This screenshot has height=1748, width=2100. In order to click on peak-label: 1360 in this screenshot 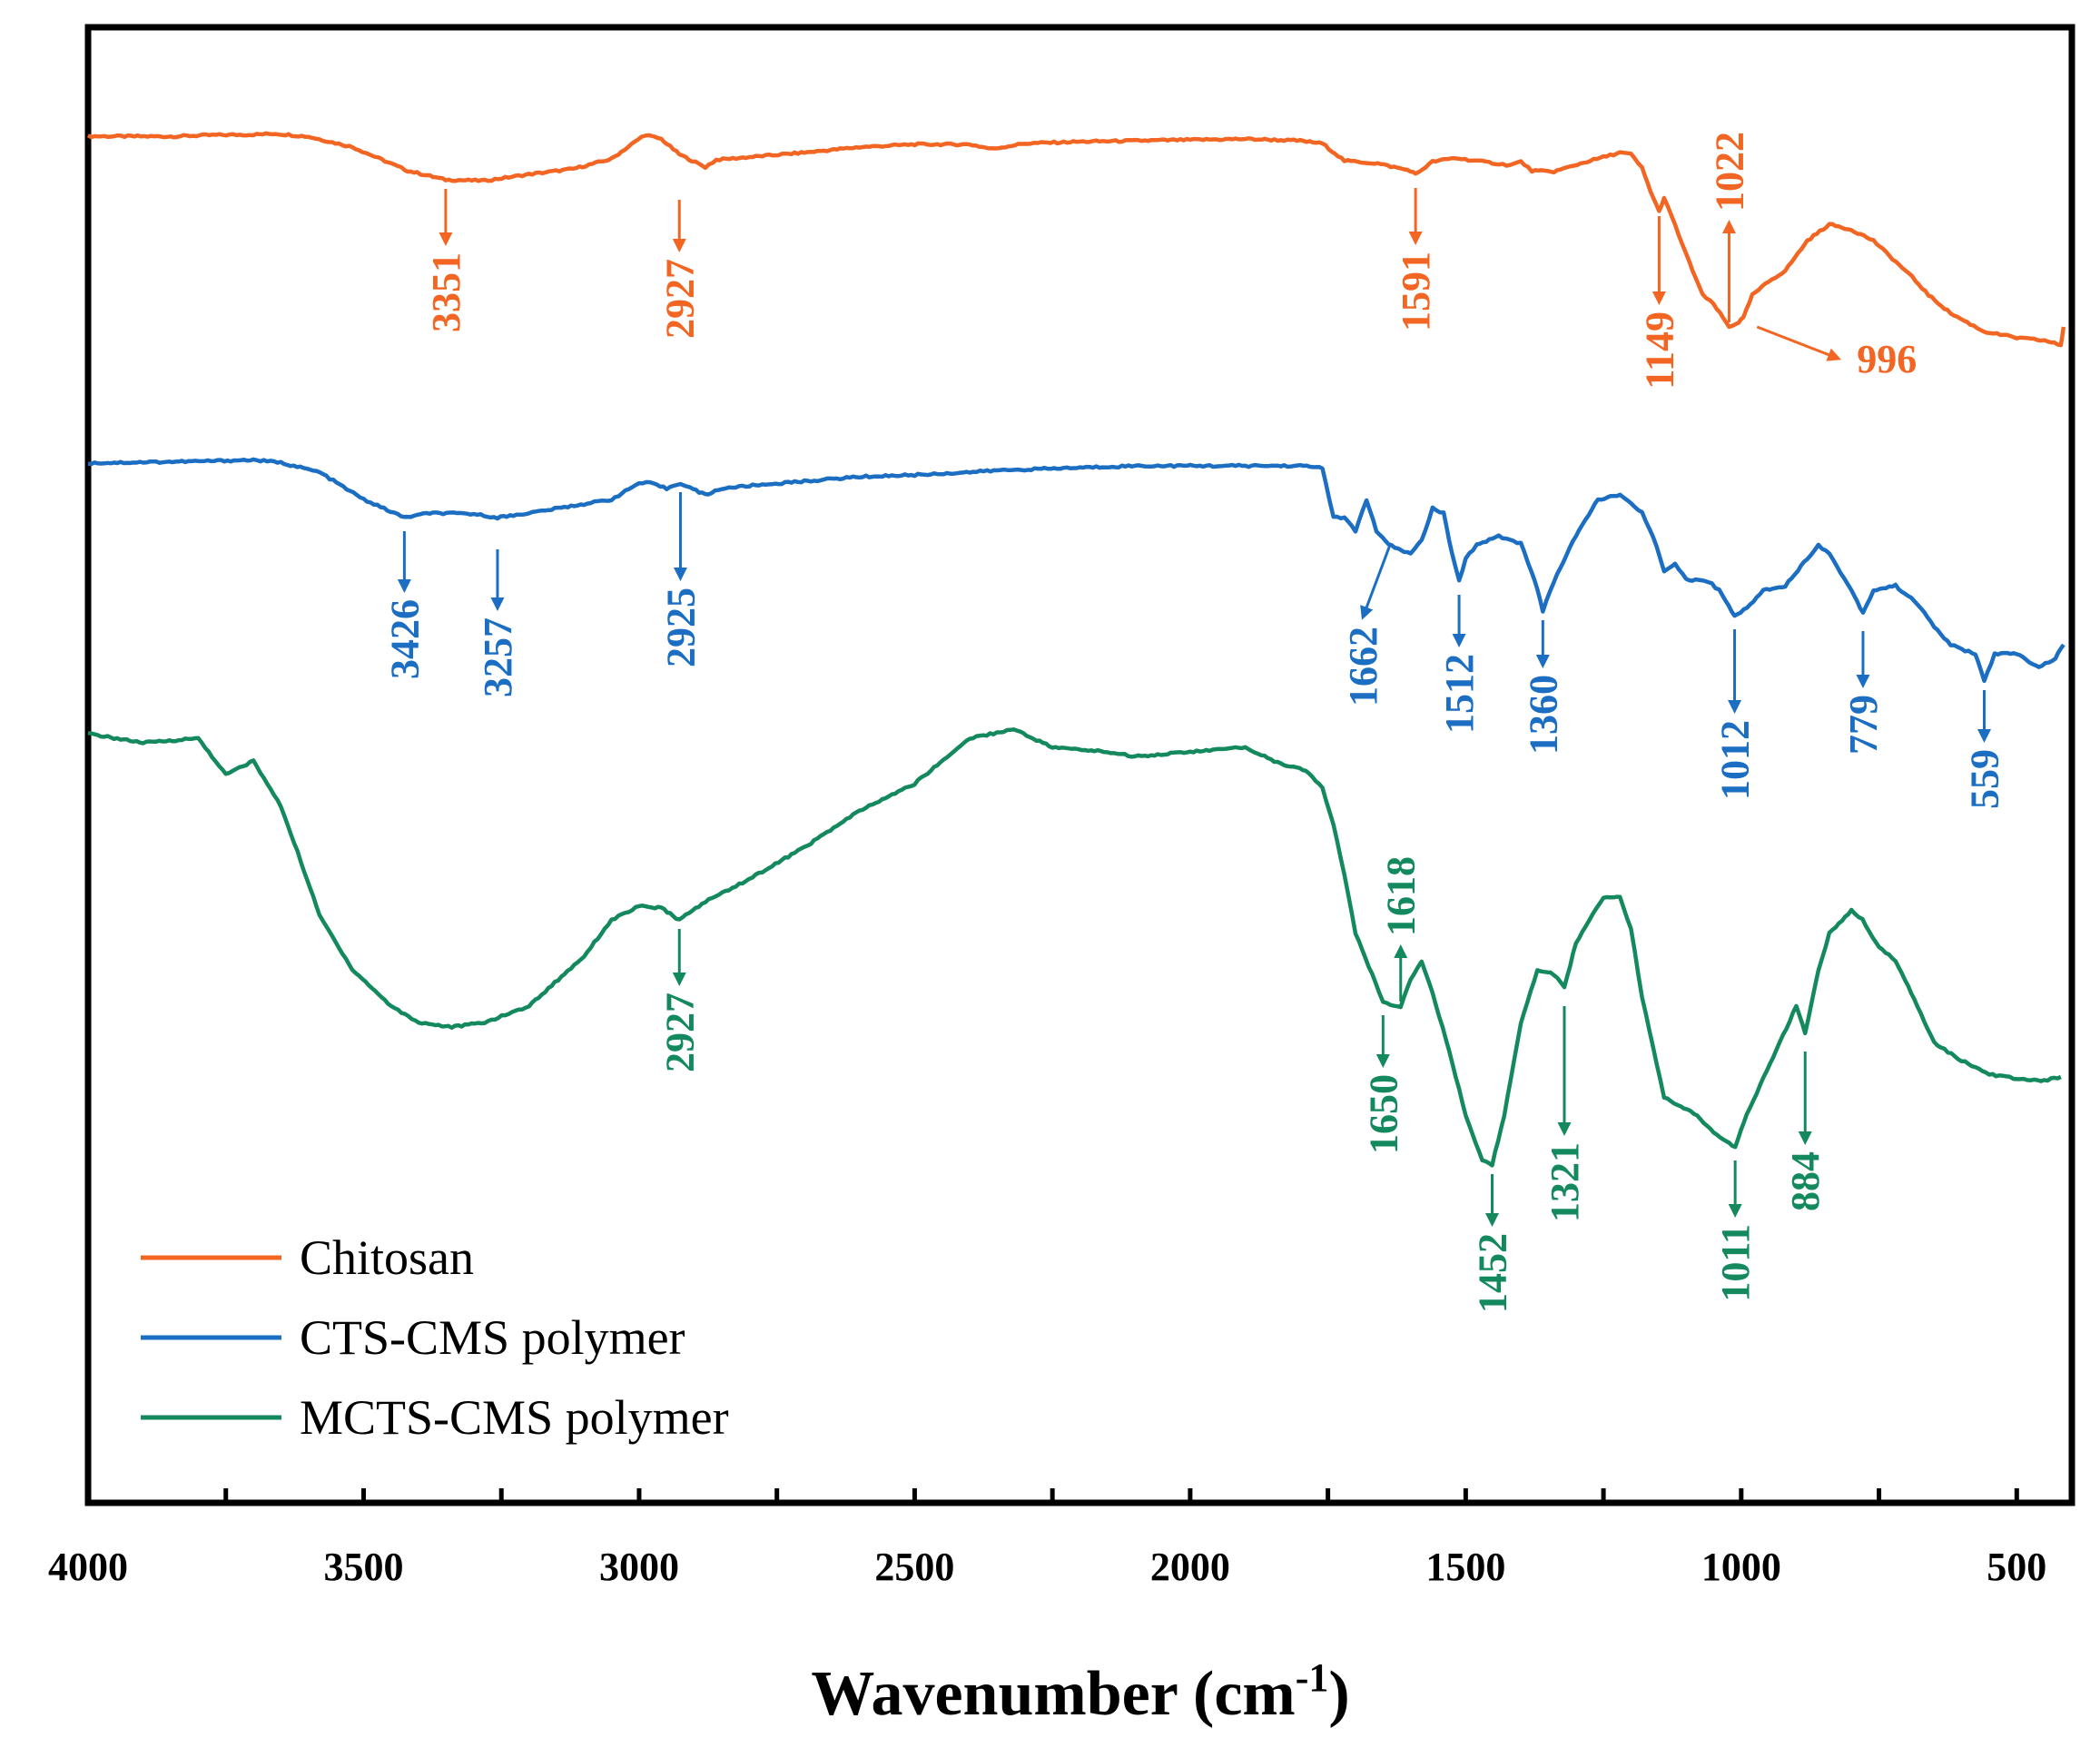, I will do `click(1543, 715)`.